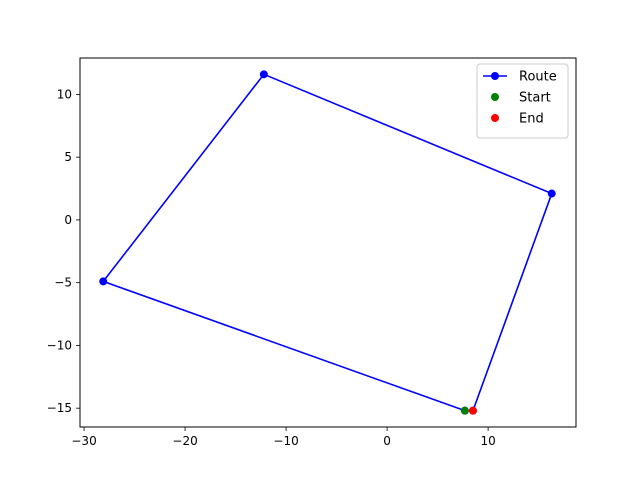 This screenshot has width=640, height=480. Describe the element at coordinates (495, 97) in the screenshot. I see `legend-start-marker` at that location.